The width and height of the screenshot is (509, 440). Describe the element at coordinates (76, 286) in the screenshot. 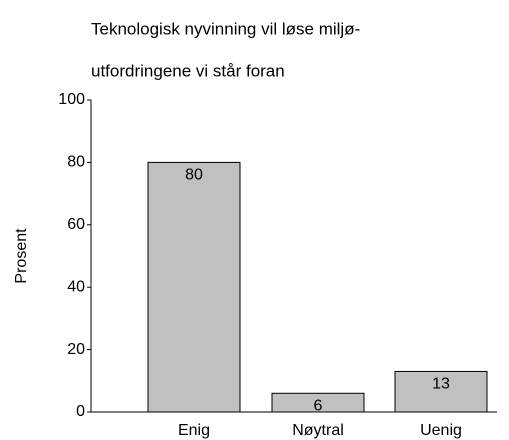

I see `y-tick-label: 40` at that location.